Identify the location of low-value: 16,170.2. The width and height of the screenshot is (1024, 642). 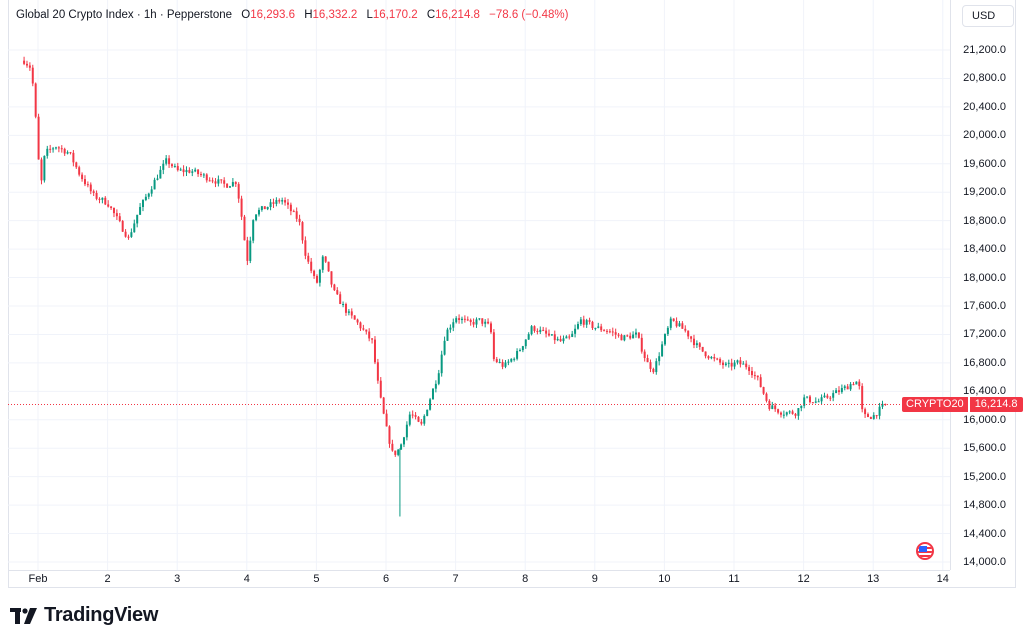
(395, 15).